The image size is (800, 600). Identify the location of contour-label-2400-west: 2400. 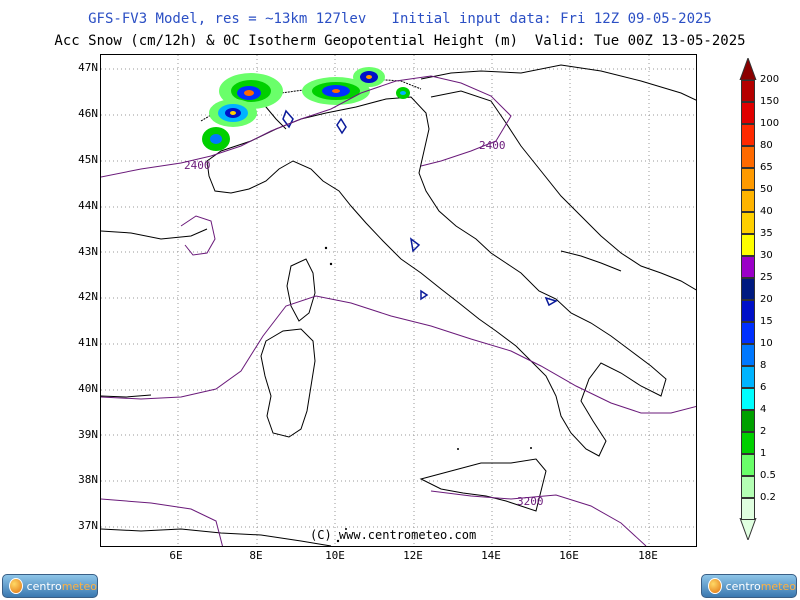
(197, 165).